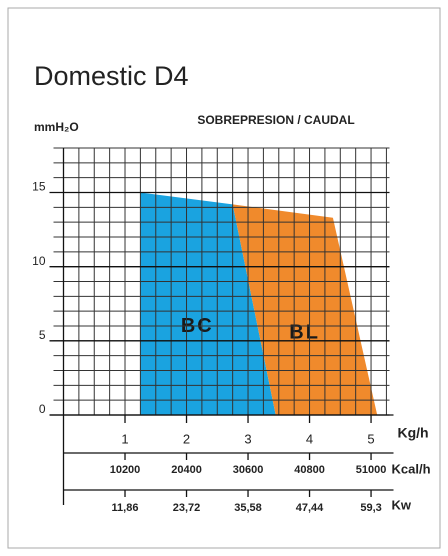  I want to click on x2-tick-label: 35,58, so click(248, 508).